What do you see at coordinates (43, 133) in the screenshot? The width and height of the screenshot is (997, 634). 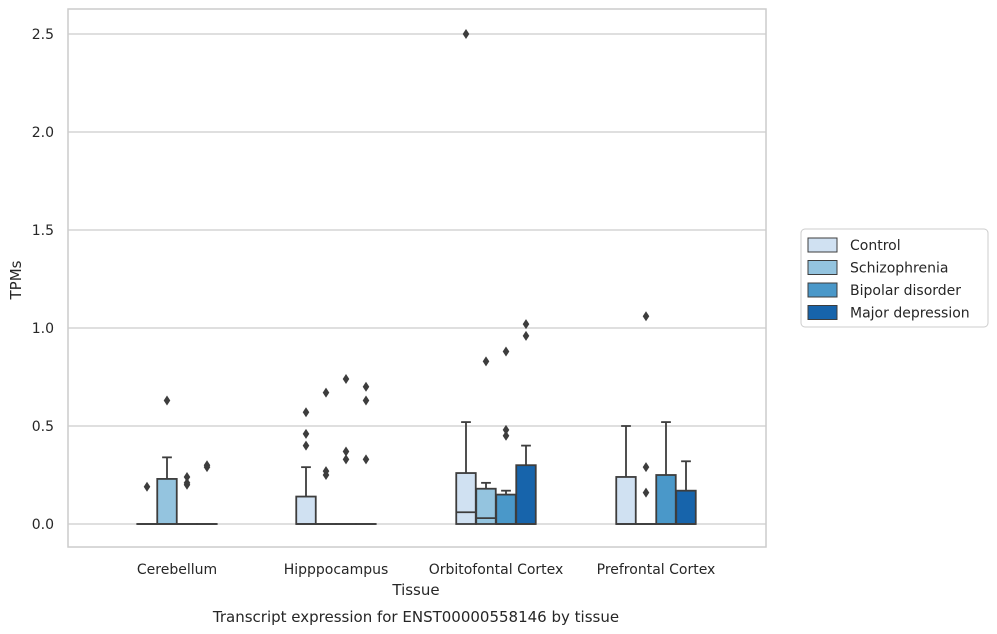 I see `y-tick-label: 2.0` at bounding box center [43, 133].